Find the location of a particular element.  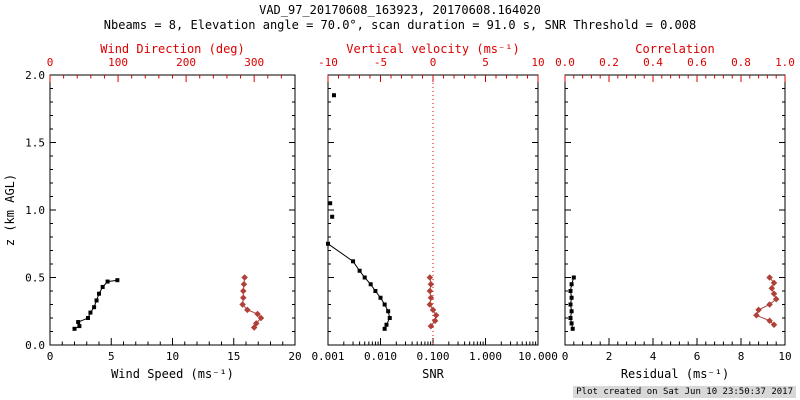

y-axis-label: z (km AGL) is located at coordinates (10, 210).